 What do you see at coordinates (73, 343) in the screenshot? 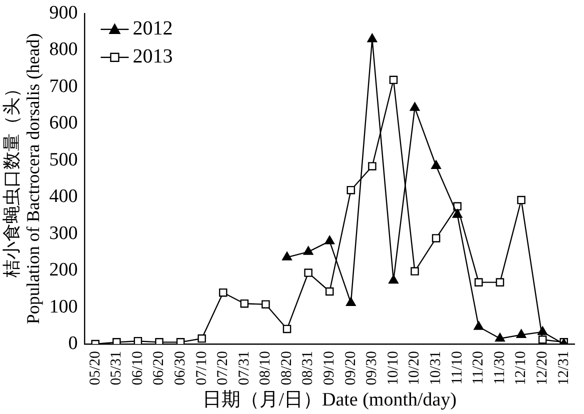
I see `y-tick-label: 0` at bounding box center [73, 343].